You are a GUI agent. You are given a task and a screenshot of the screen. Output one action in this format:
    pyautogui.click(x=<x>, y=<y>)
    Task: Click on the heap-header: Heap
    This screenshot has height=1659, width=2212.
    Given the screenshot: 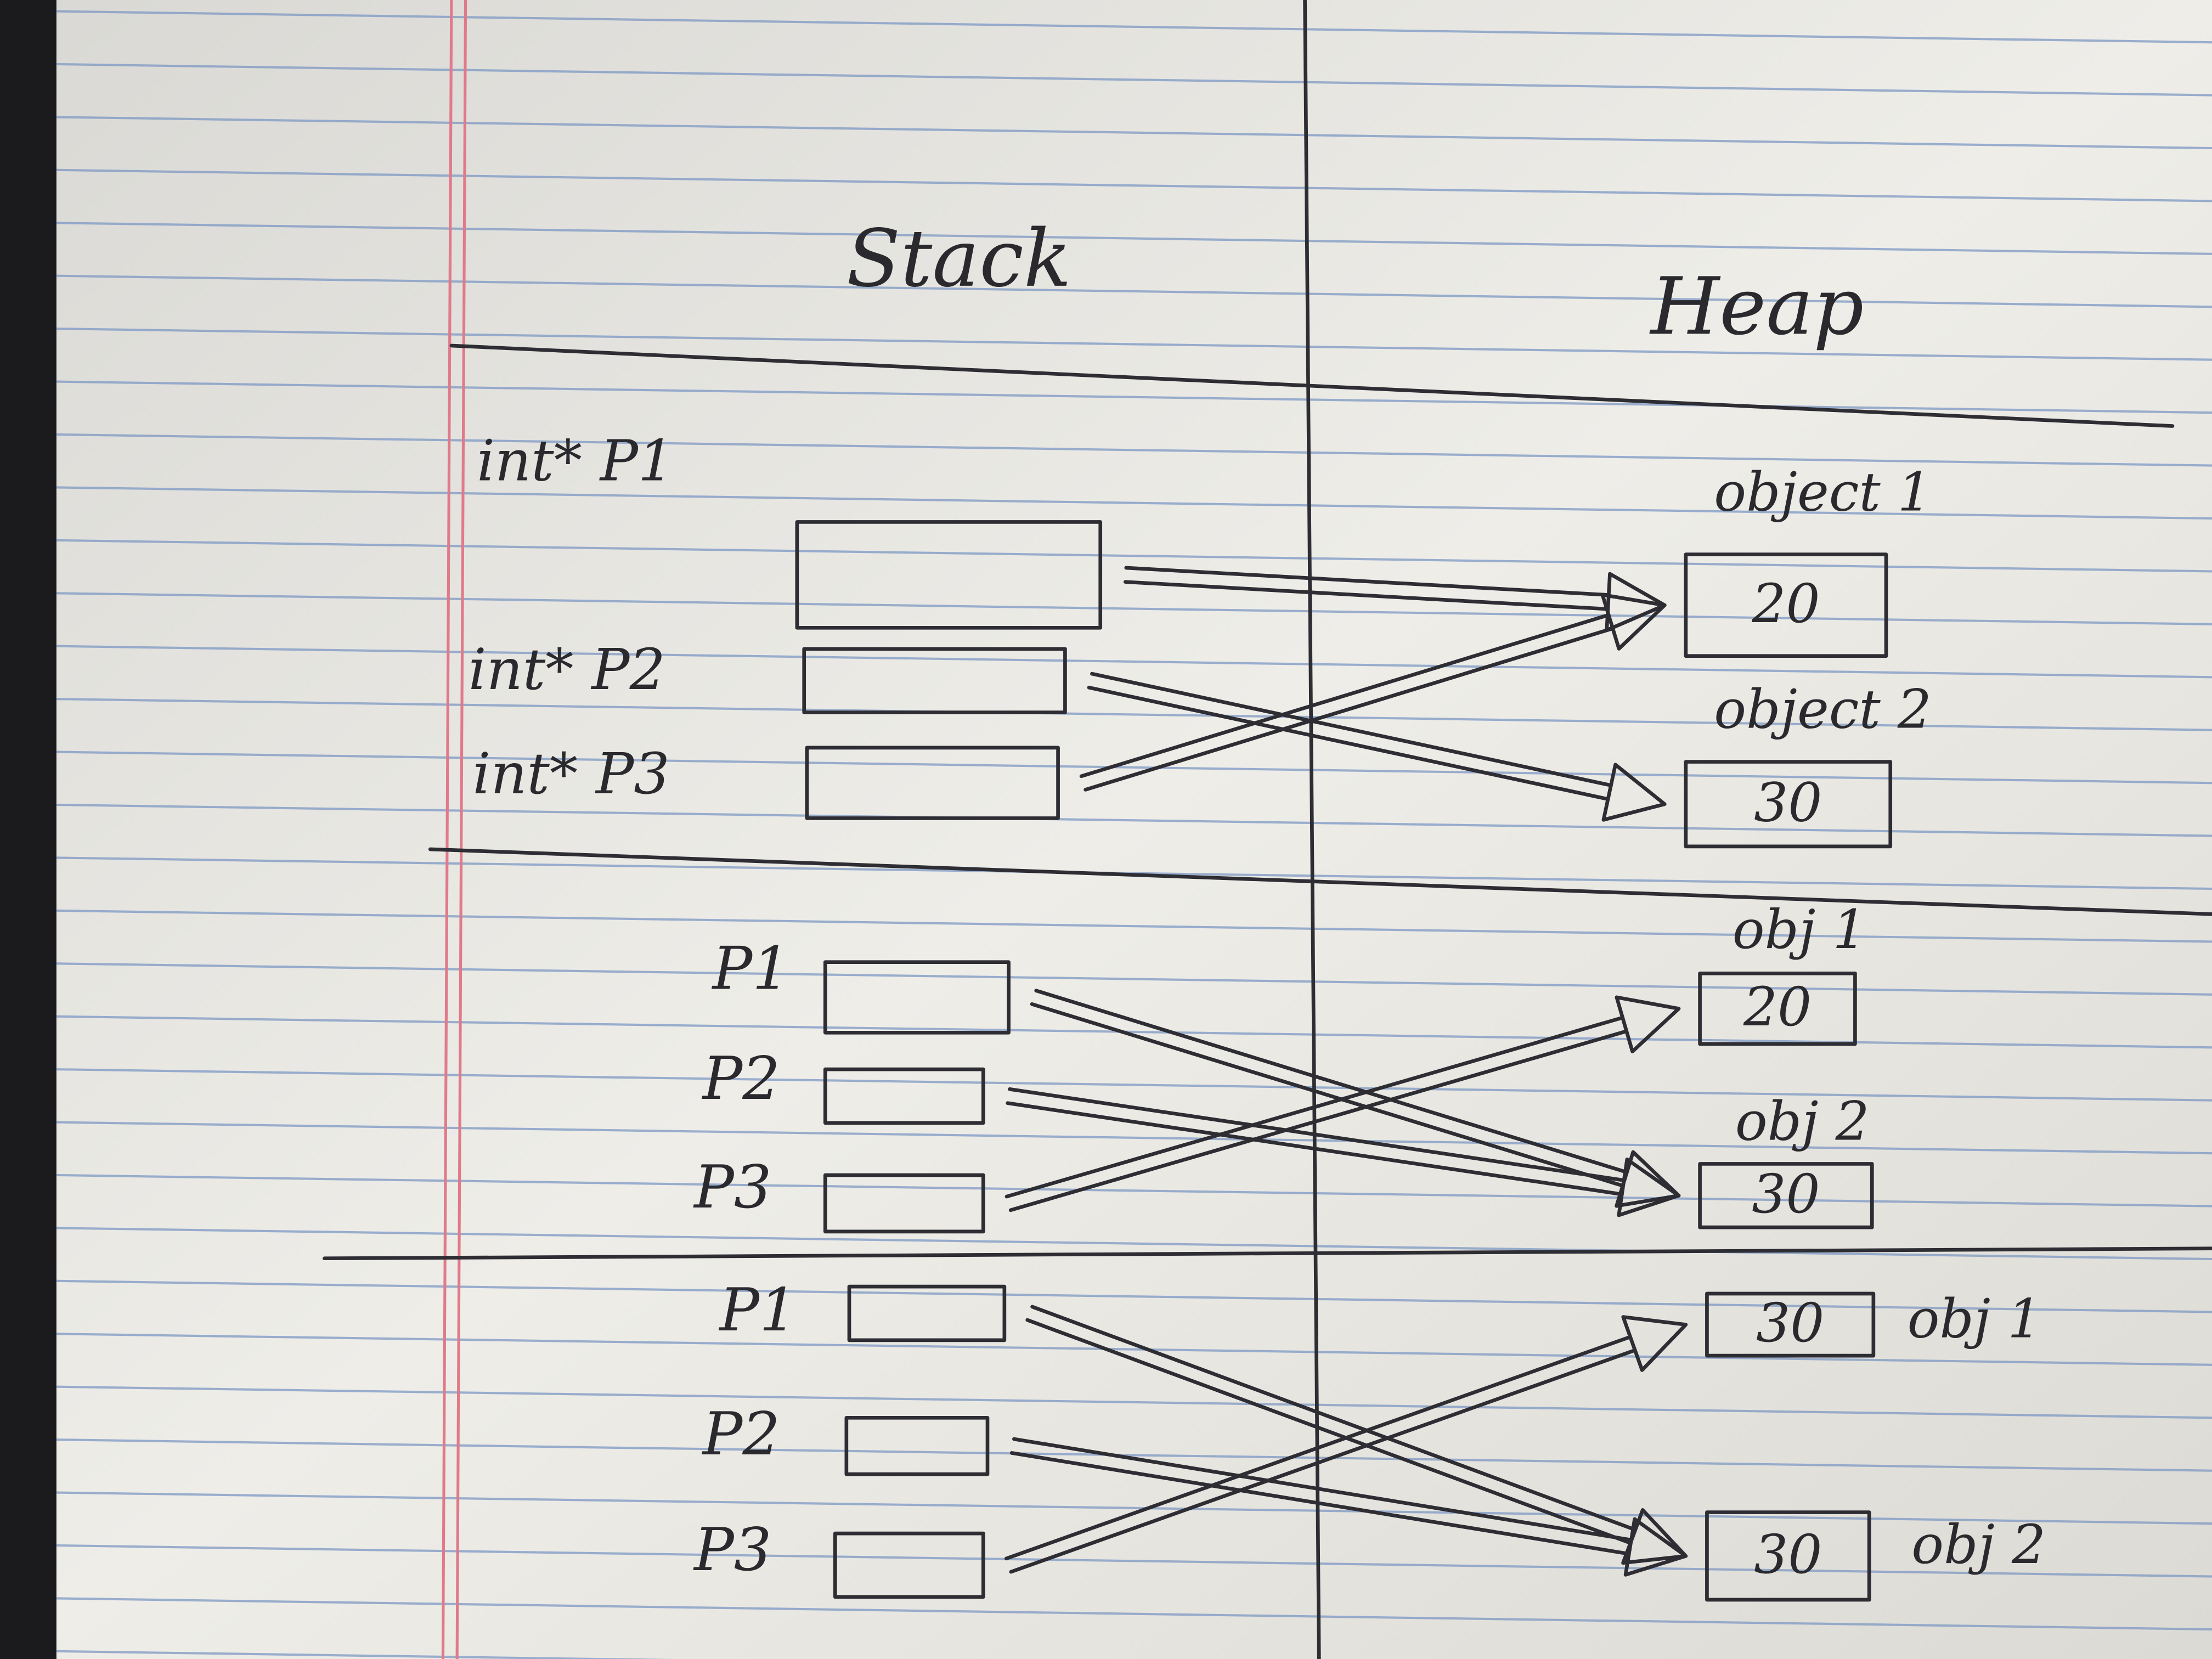 What is the action you would take?
    pyautogui.click(x=1757, y=306)
    